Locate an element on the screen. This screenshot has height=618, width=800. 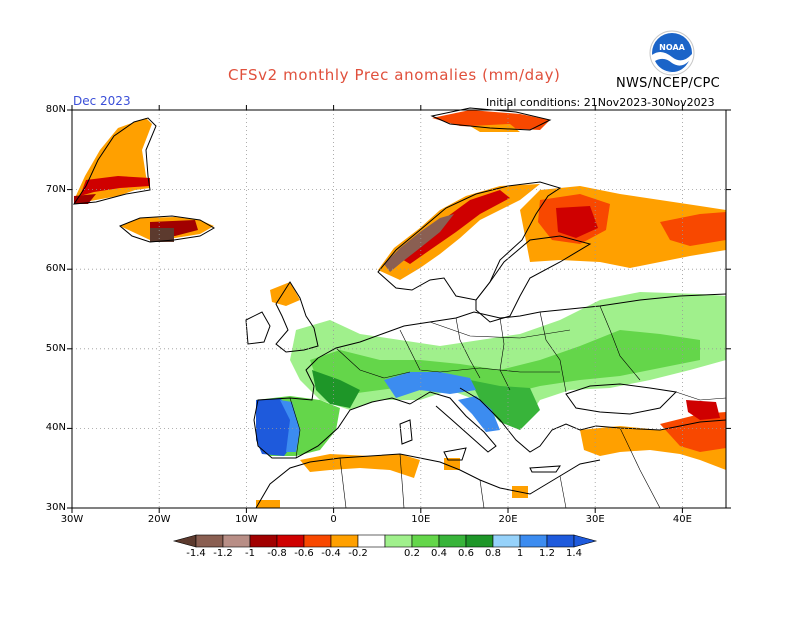
anomaly-patch-caucasus is located at coordinates (703, 410).